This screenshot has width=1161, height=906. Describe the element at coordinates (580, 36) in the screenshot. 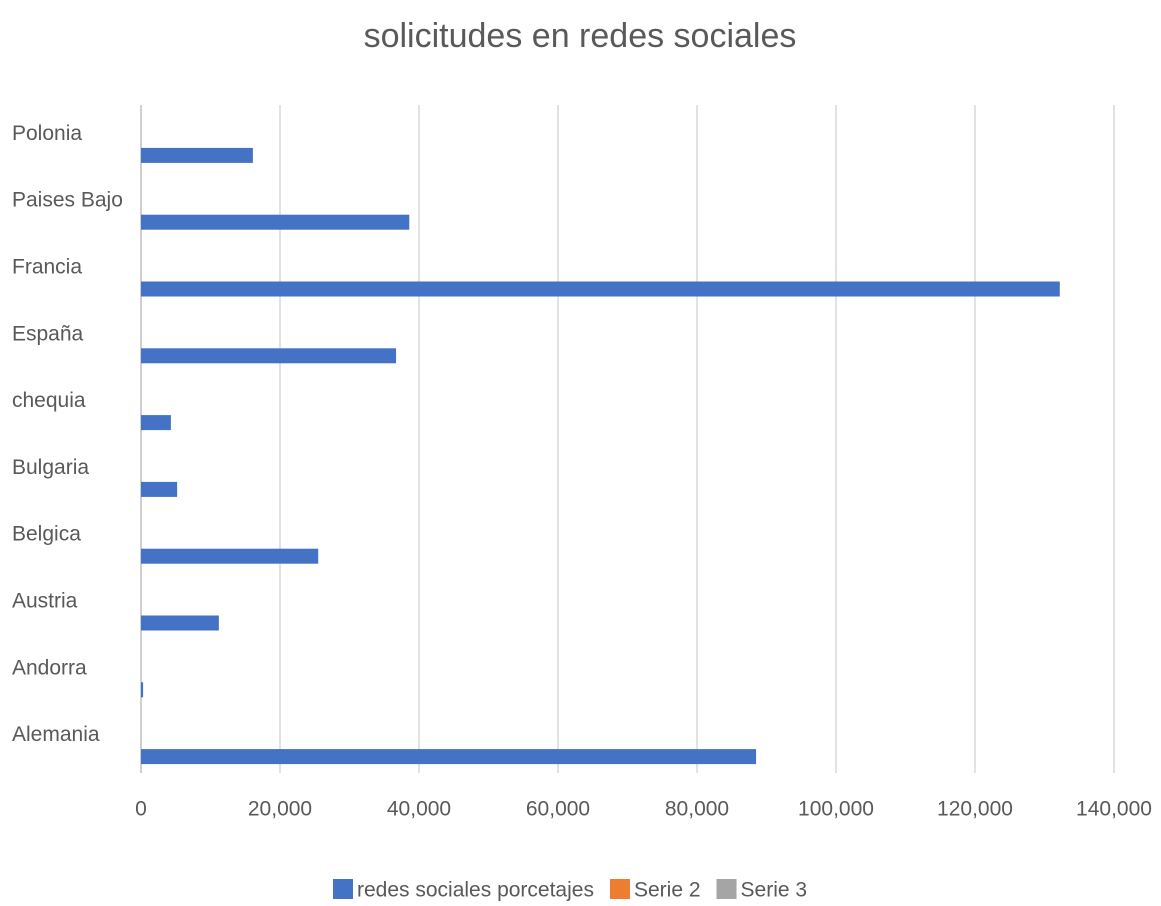

I see `chart-title: solicitudes en redes sociales` at that location.